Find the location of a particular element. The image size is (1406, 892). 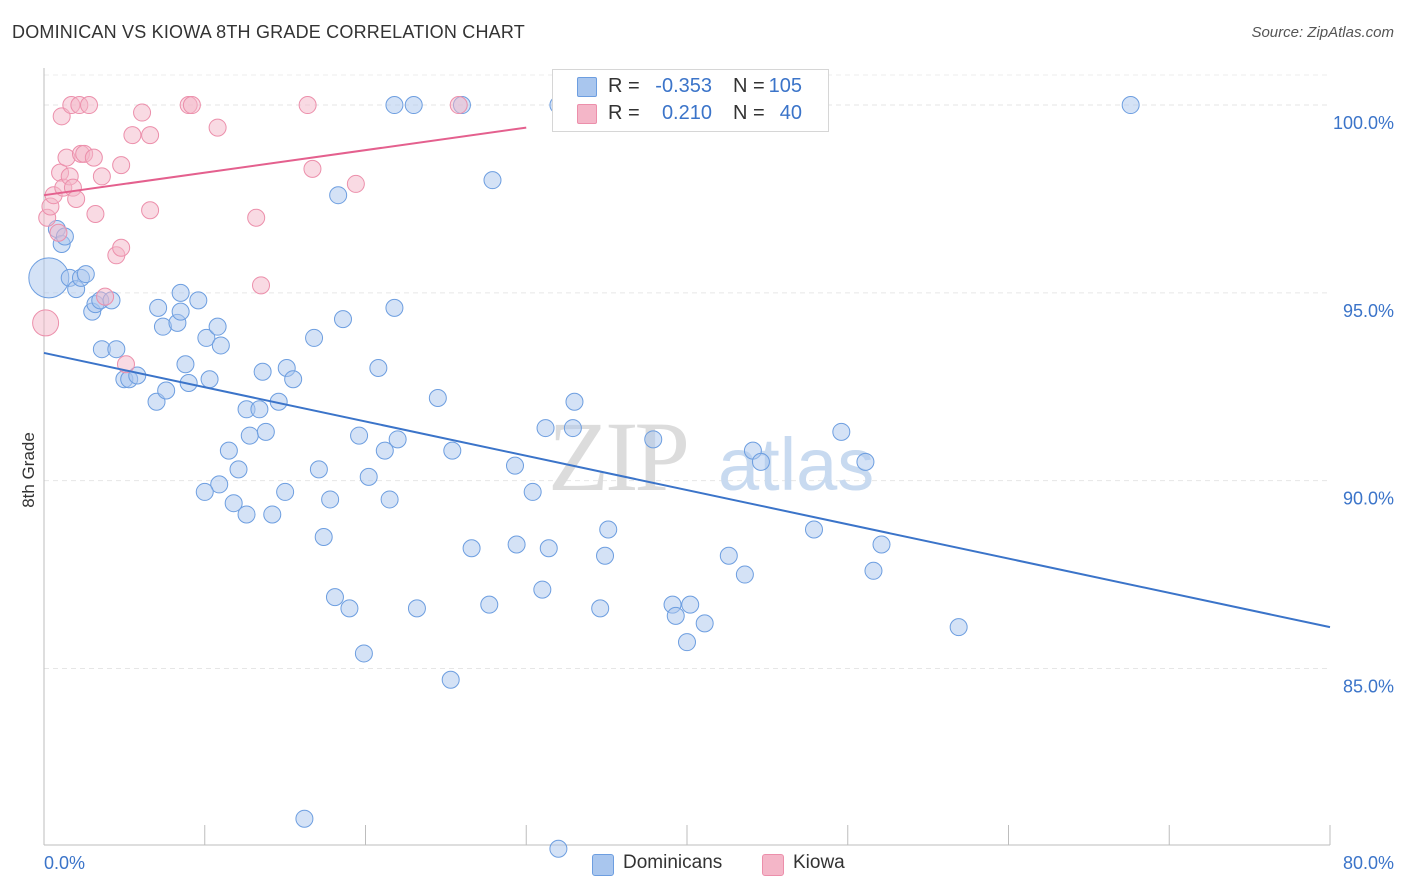

x-tick-label-max: 80.0% is located at coordinates (1368, 863).